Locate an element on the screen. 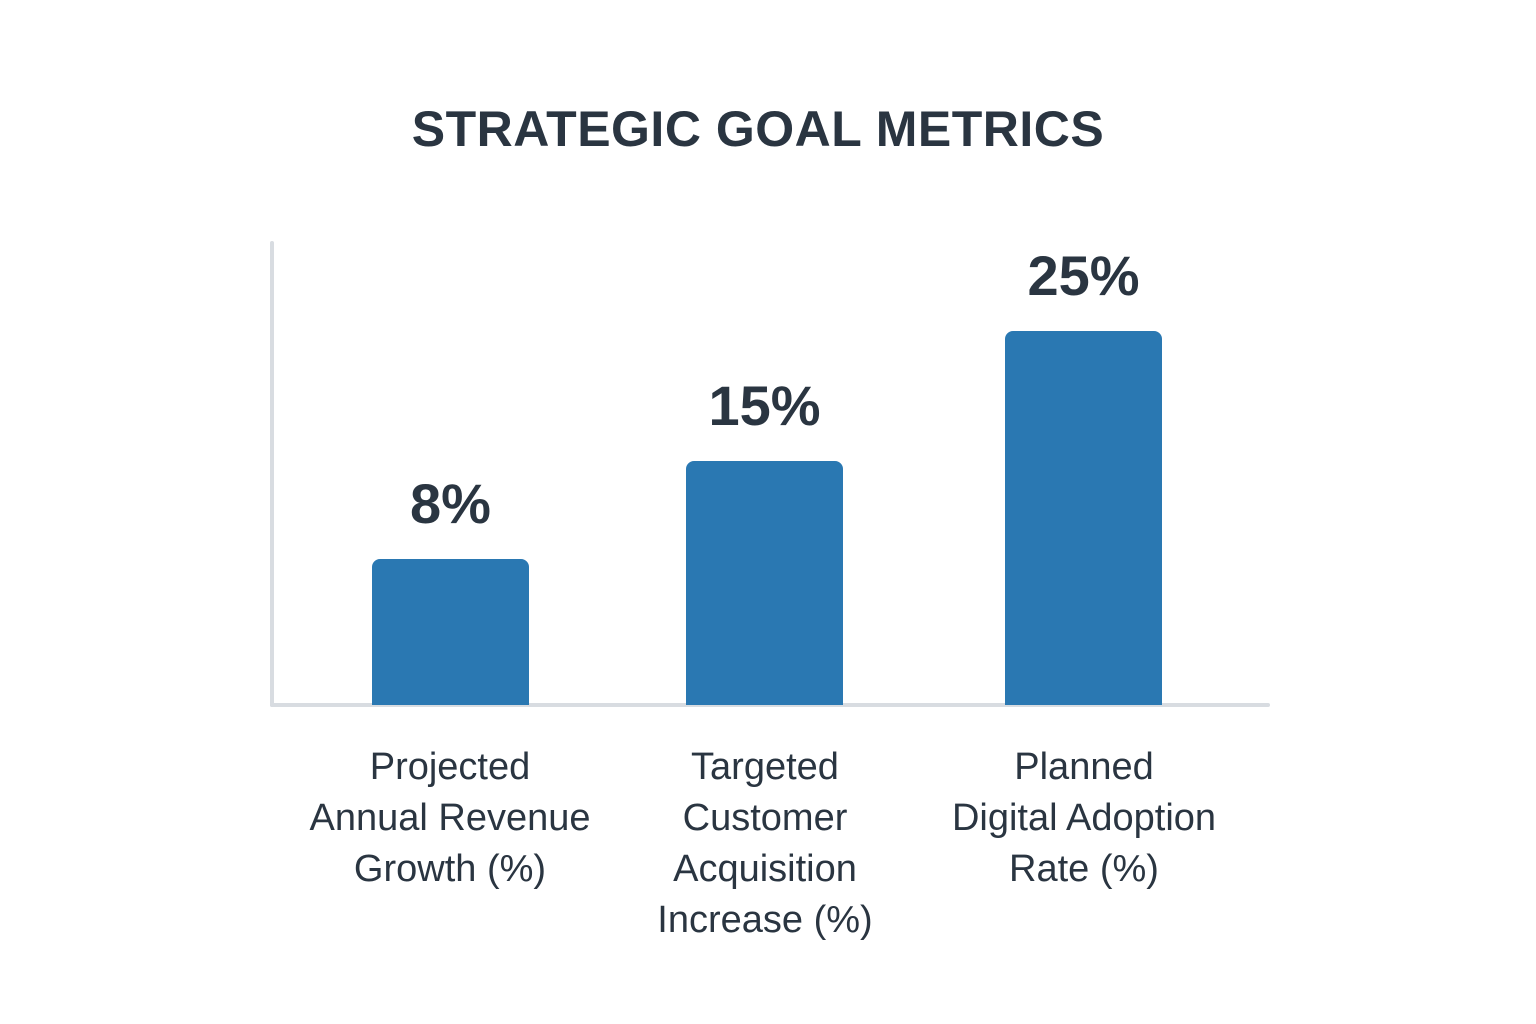 The height and width of the screenshot is (1024, 1536). category-label-line: Digital Adoption is located at coordinates (1084, 818).